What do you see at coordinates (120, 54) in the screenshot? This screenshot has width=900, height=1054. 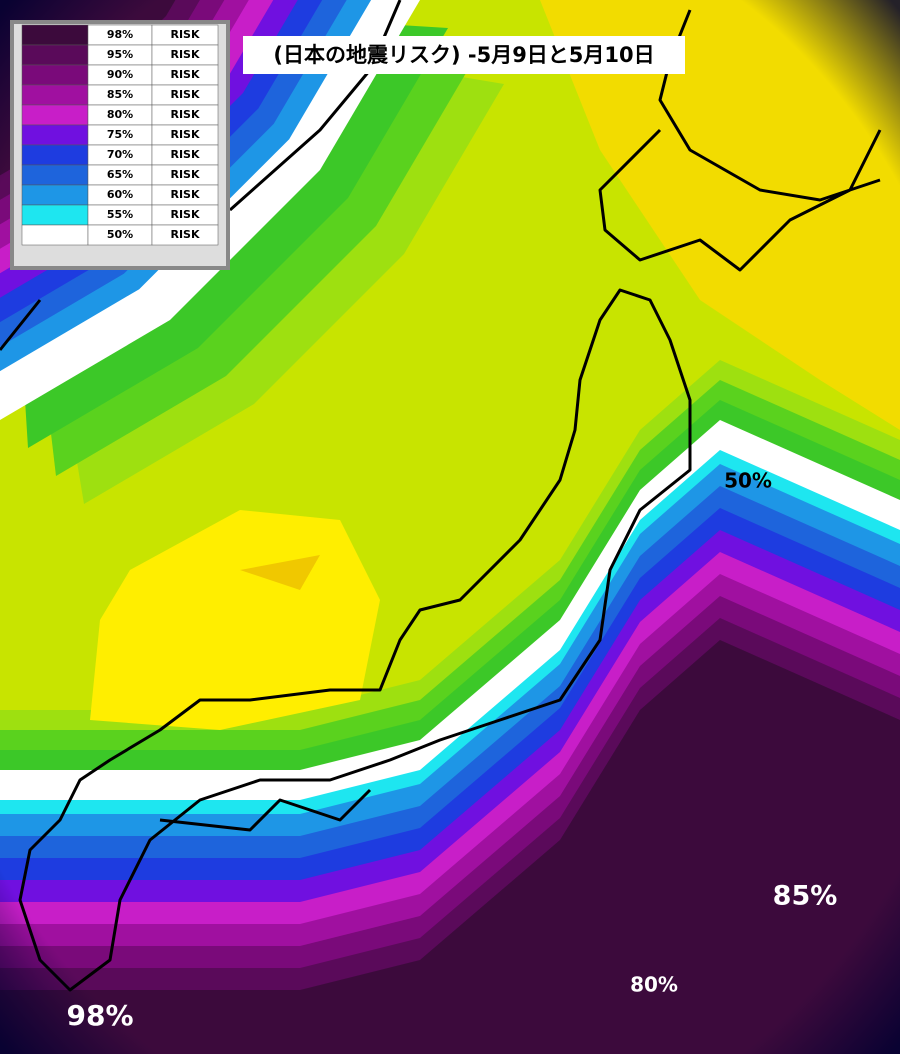 I see `legend-level: 95%` at bounding box center [120, 54].